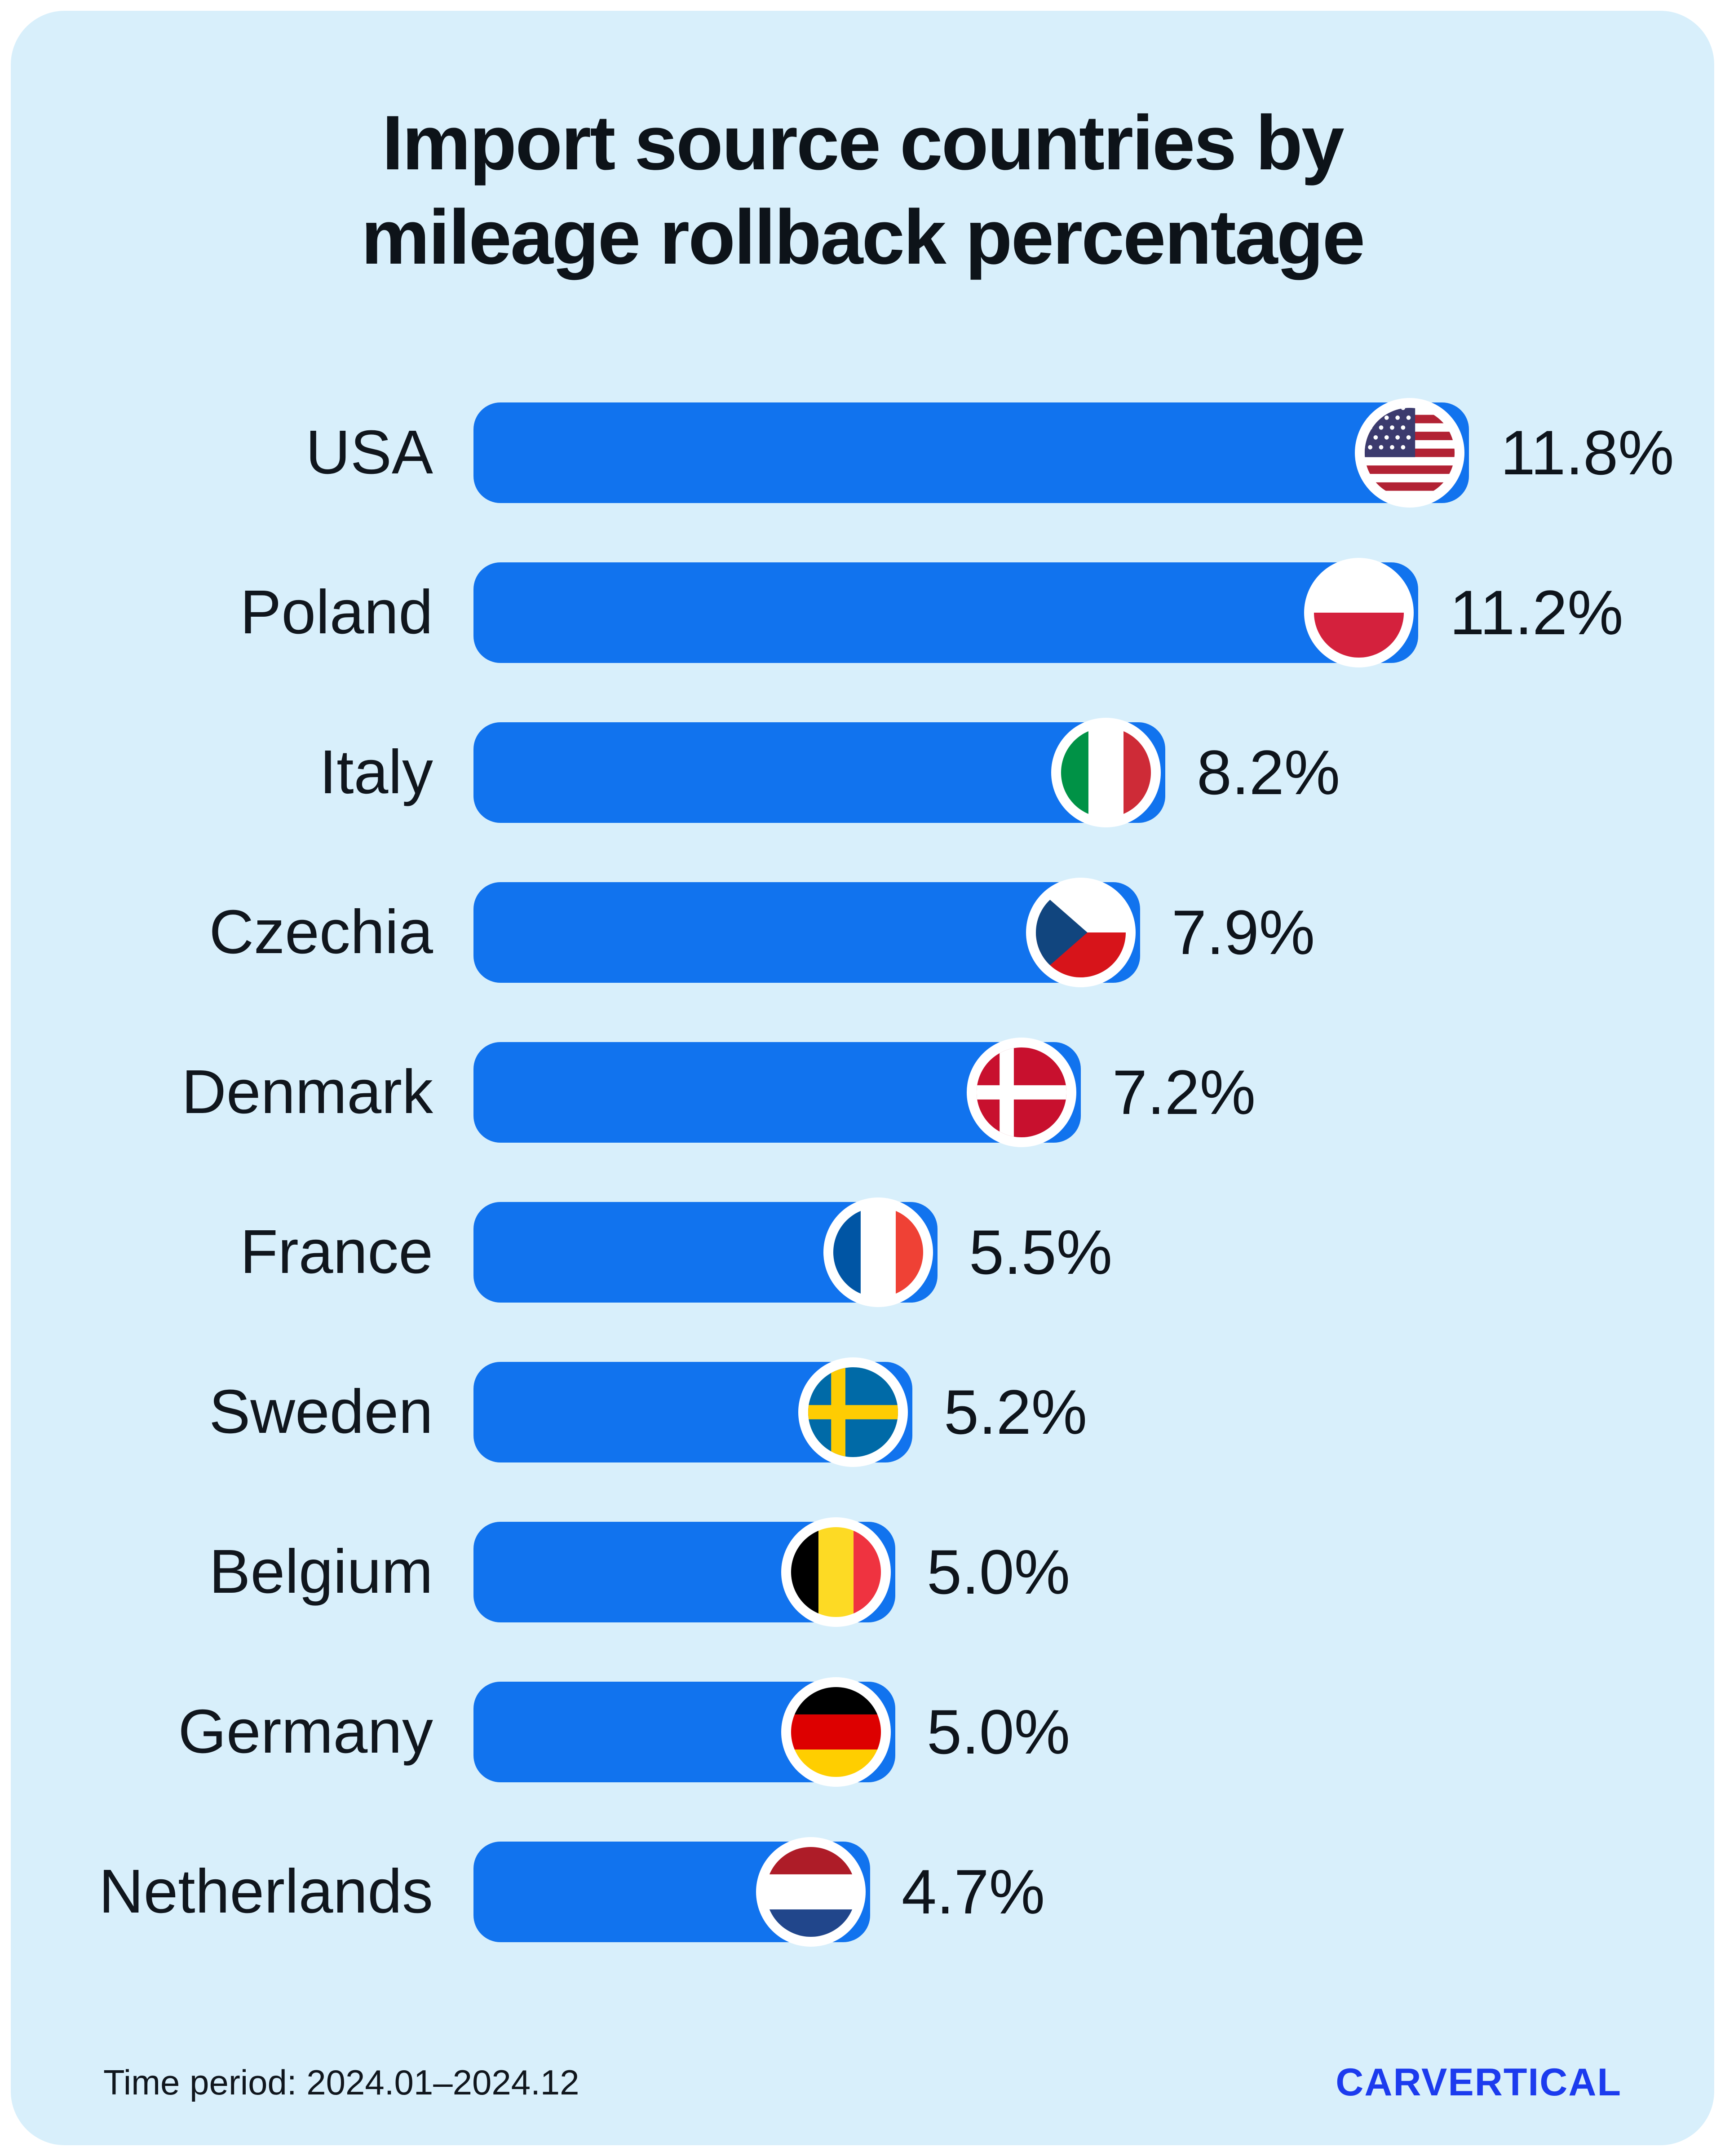 The height and width of the screenshot is (2156, 1725). I want to click on value-label: 5.5%, so click(1041, 1252).